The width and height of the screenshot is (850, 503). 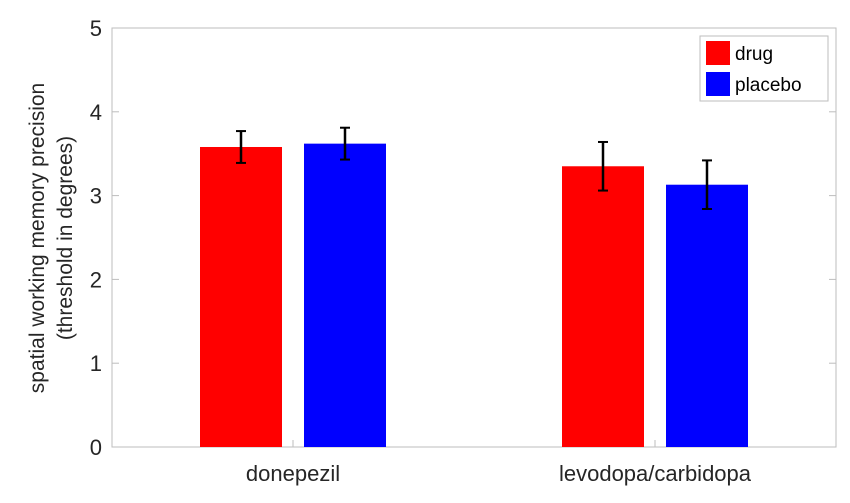 What do you see at coordinates (96, 196) in the screenshot?
I see `y-tick-label: 3` at bounding box center [96, 196].